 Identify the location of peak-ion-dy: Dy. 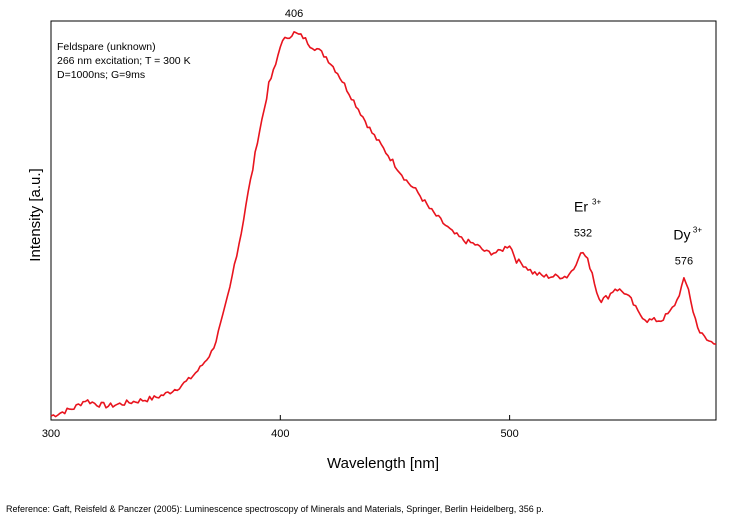
(681, 234).